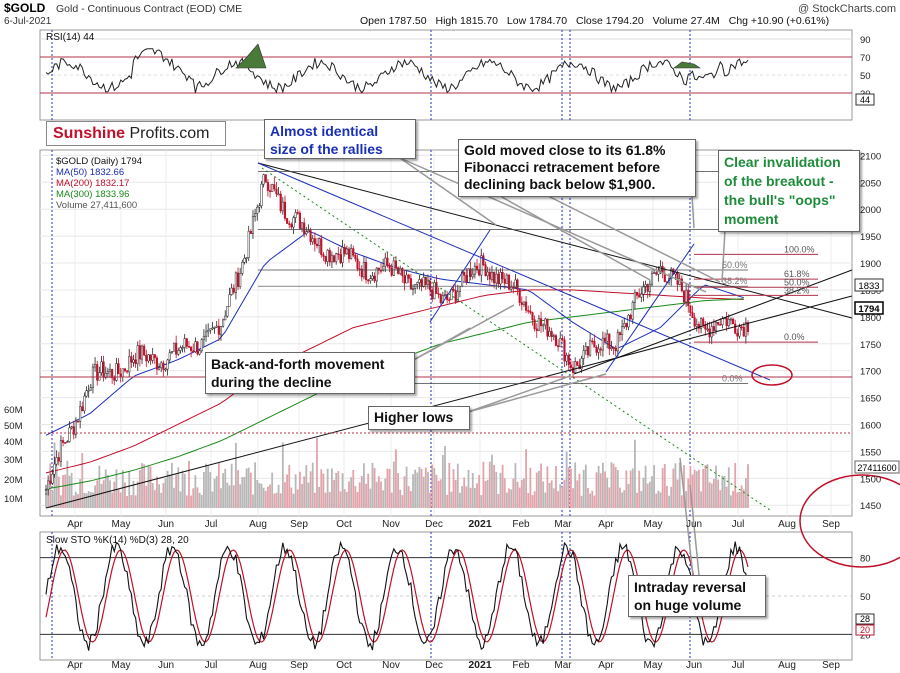 Image resolution: width=900 pixels, height=673 pixels. Describe the element at coordinates (870, 399) in the screenshot. I see `price-tick-label: 1650` at that location.